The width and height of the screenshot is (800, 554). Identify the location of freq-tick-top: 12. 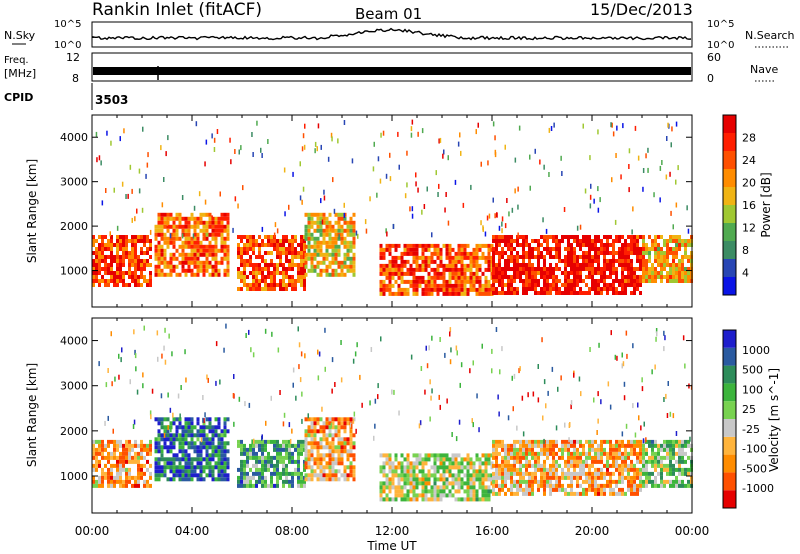
(73, 57).